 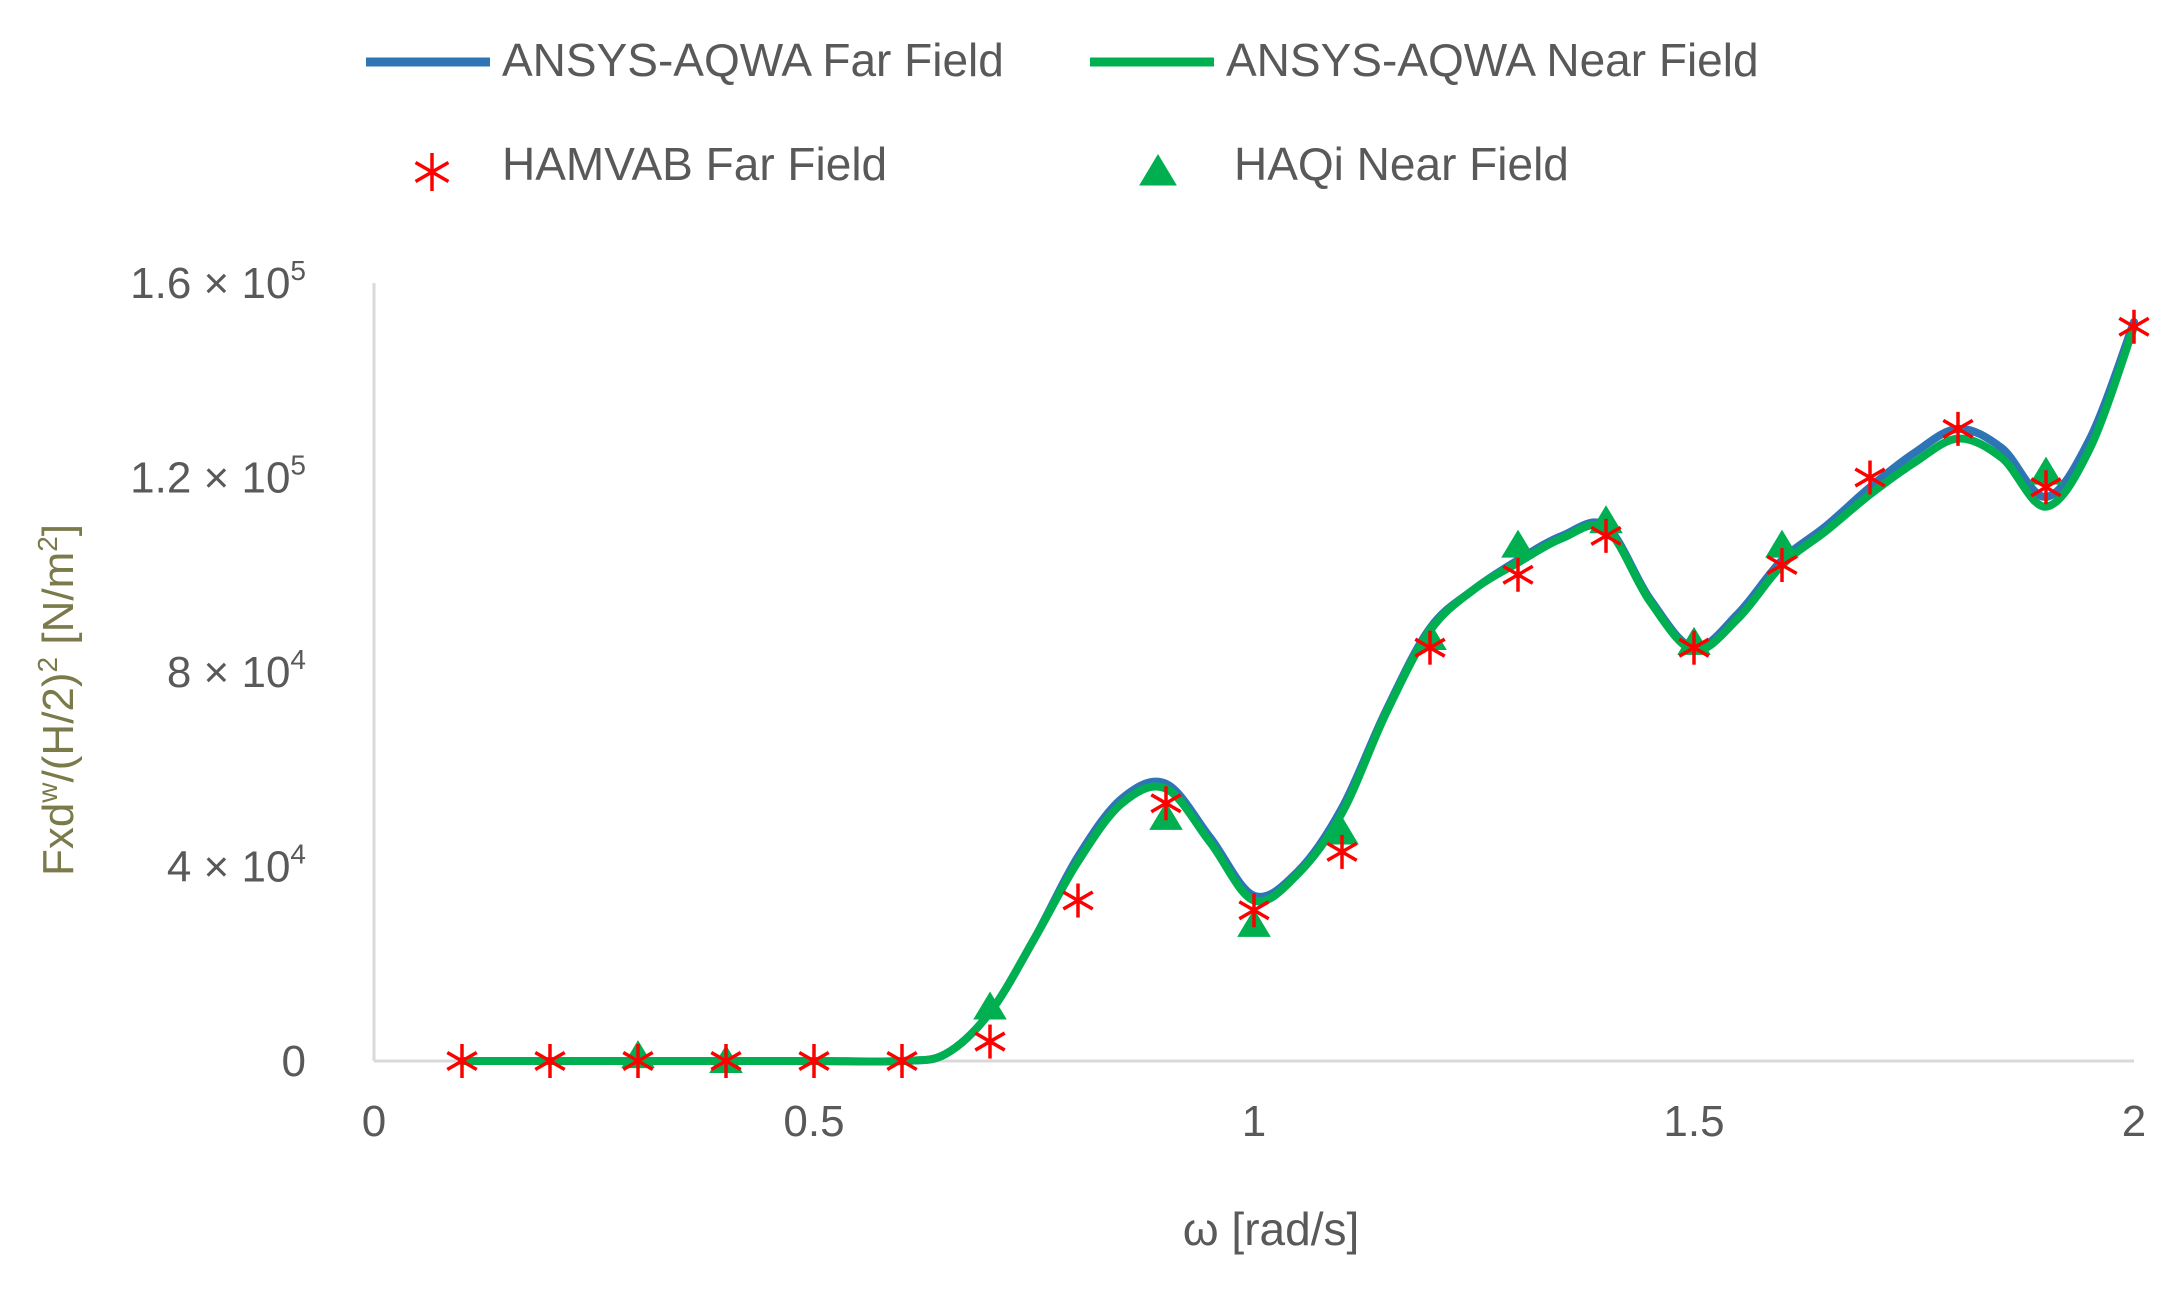 I want to click on y-axis-title-unit: [N/m, so click(x=58, y=604).